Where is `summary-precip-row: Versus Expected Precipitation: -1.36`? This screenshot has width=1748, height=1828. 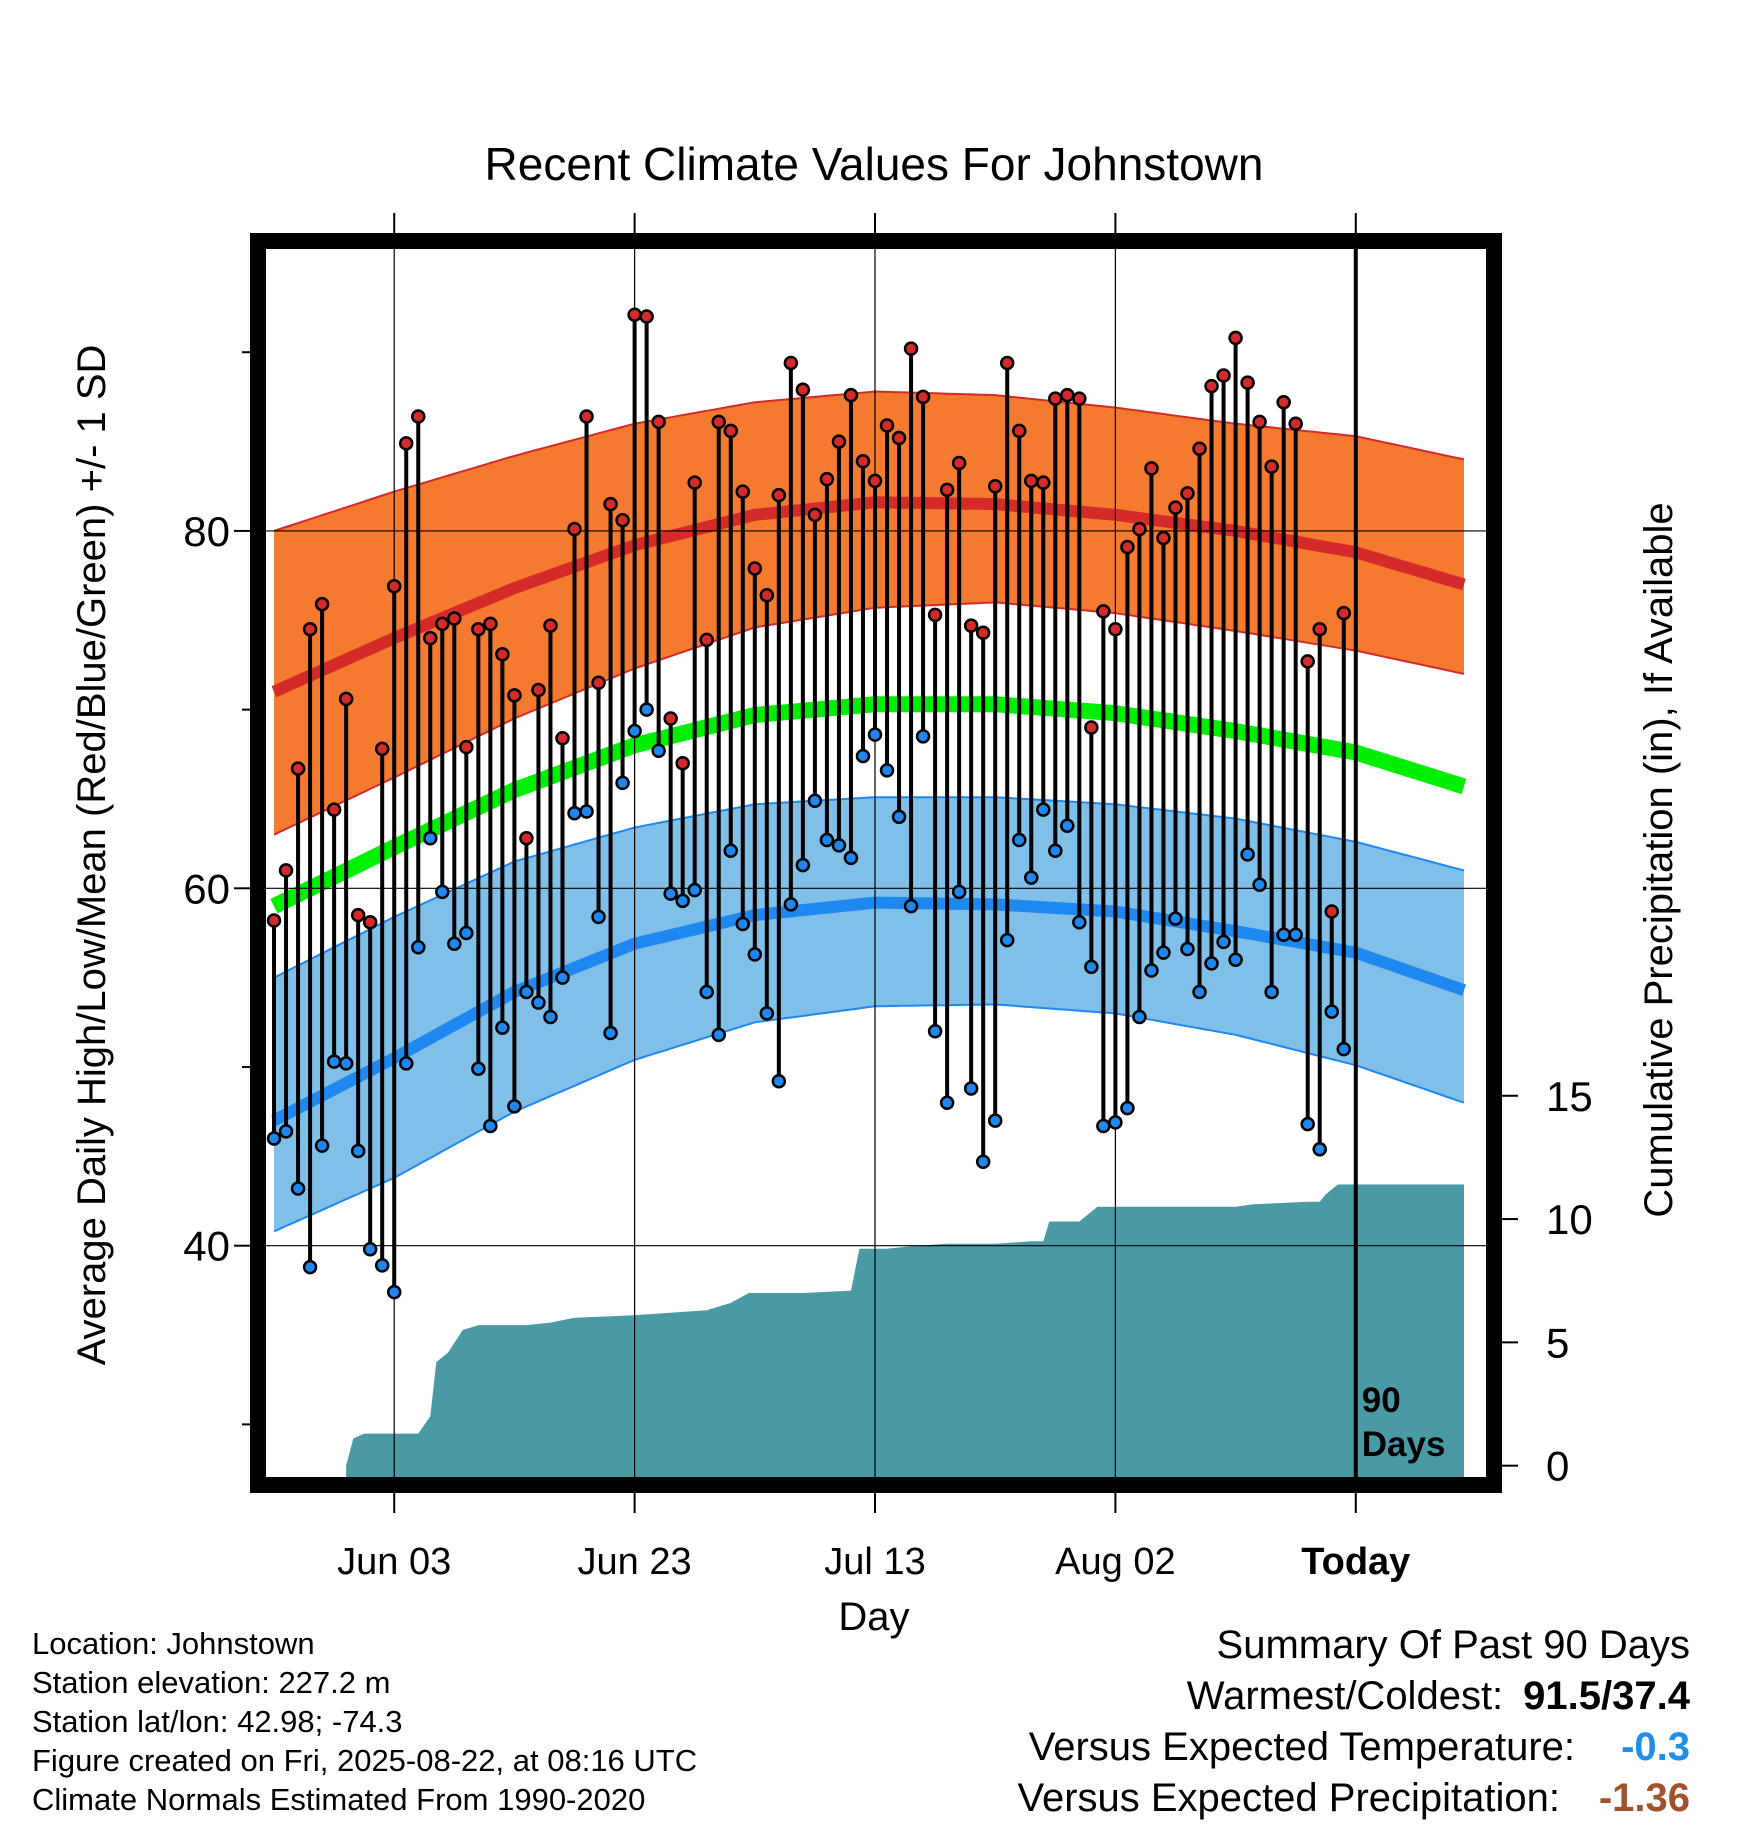 summary-precip-row: Versus Expected Precipitation: -1.36 is located at coordinates (1353, 1798).